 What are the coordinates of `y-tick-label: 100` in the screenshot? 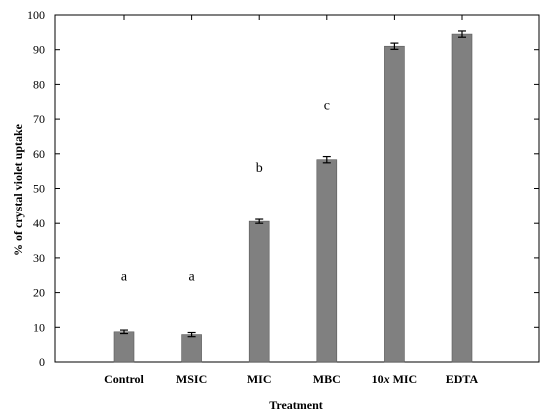 It's located at (36, 15).